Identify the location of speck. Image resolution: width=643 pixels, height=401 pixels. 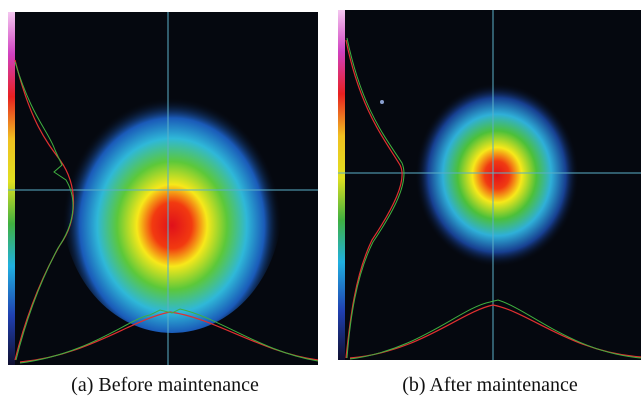
(382, 102).